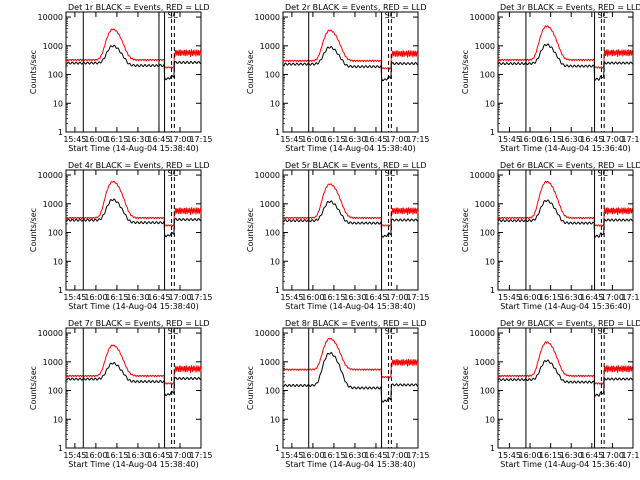 This screenshot has width=640, height=480. I want to click on panel-8-title: Det 8r BLACK = Events, RED = LLD, so click(356, 323).